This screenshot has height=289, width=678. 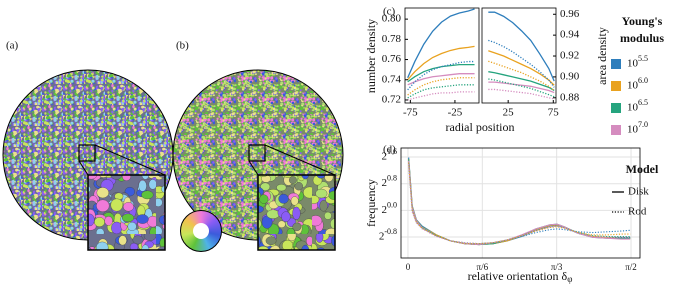 I want to click on x-axis-label: relative orientation δφ, so click(x=520, y=276).